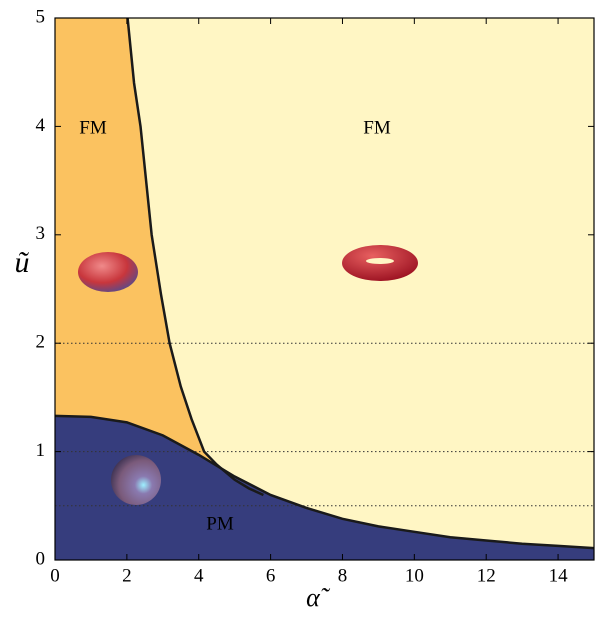 The height and width of the screenshot is (619, 595). What do you see at coordinates (220, 523) in the screenshot?
I see `region-label: PM` at bounding box center [220, 523].